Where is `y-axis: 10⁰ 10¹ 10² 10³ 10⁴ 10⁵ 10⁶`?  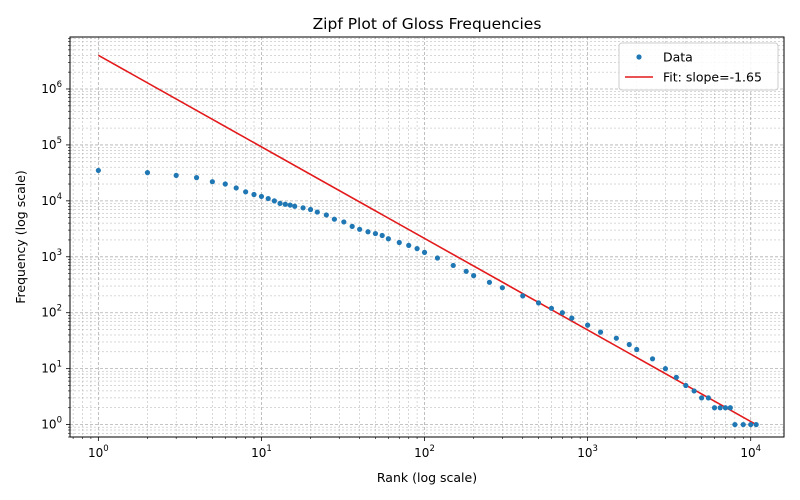
y-axis: 10⁰ 10¹ 10² 10³ 10⁴ 10⁵ 10⁶ is located at coordinates (55, 238).